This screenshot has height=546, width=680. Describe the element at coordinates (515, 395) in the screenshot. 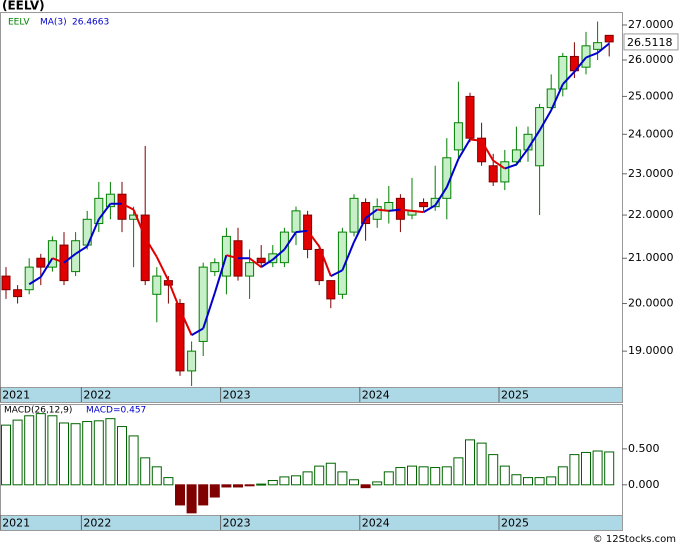

I see `x-tick-label: 2025` at that location.